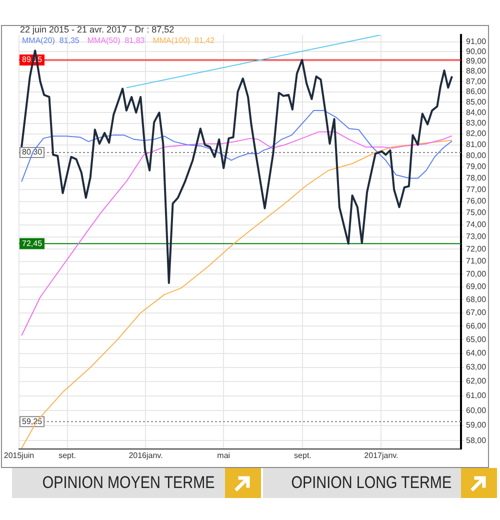  I want to click on text: MMA(20) 81,35, so click(51, 41).